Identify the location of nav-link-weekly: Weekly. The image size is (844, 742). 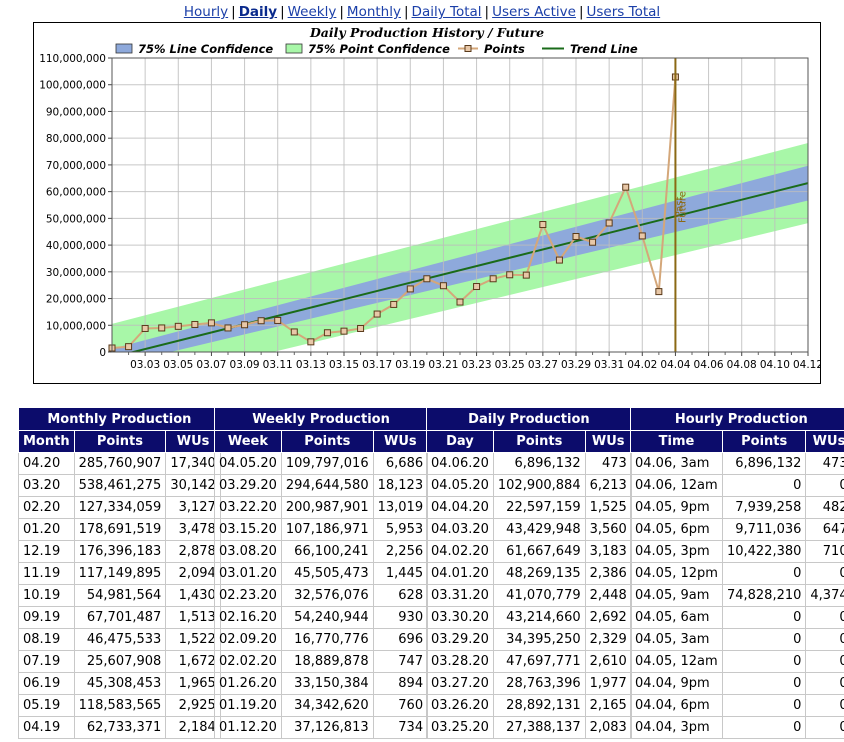
(312, 12).